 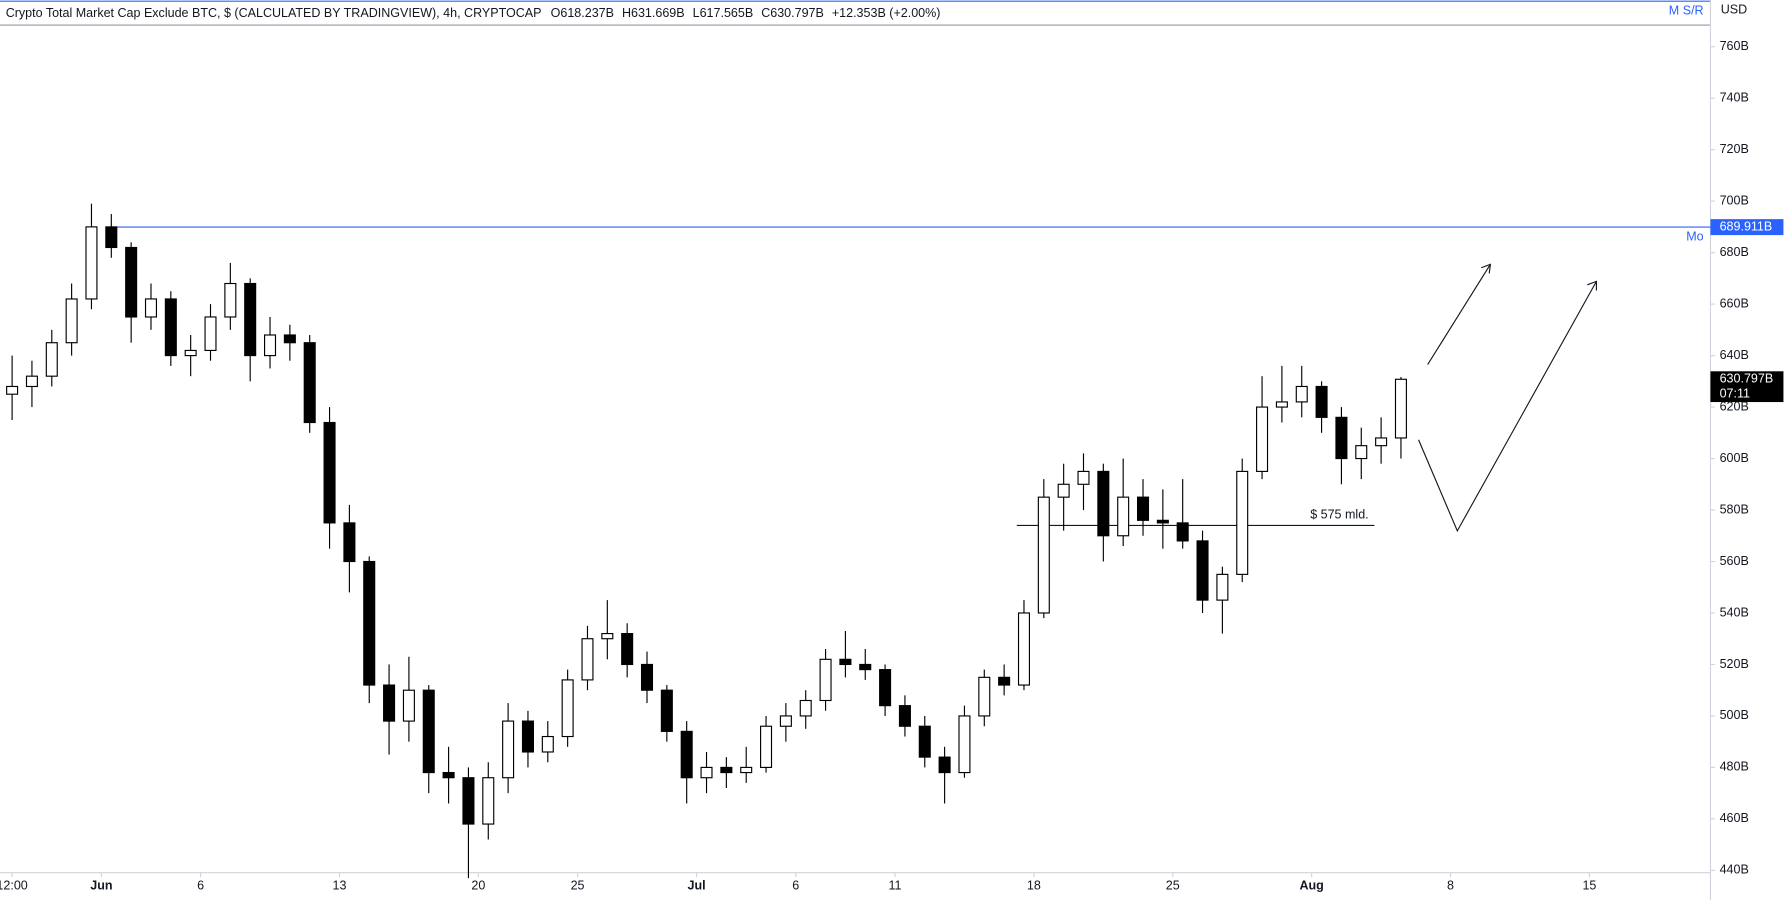 I want to click on y-tick-label: 700B, so click(x=1734, y=200).